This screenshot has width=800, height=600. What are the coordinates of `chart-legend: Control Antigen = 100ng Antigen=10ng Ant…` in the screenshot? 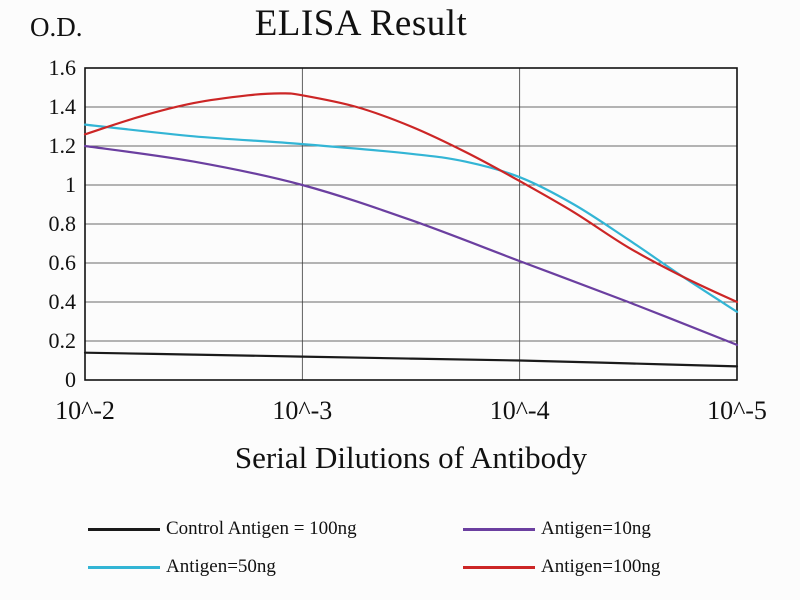 It's located at (418, 556).